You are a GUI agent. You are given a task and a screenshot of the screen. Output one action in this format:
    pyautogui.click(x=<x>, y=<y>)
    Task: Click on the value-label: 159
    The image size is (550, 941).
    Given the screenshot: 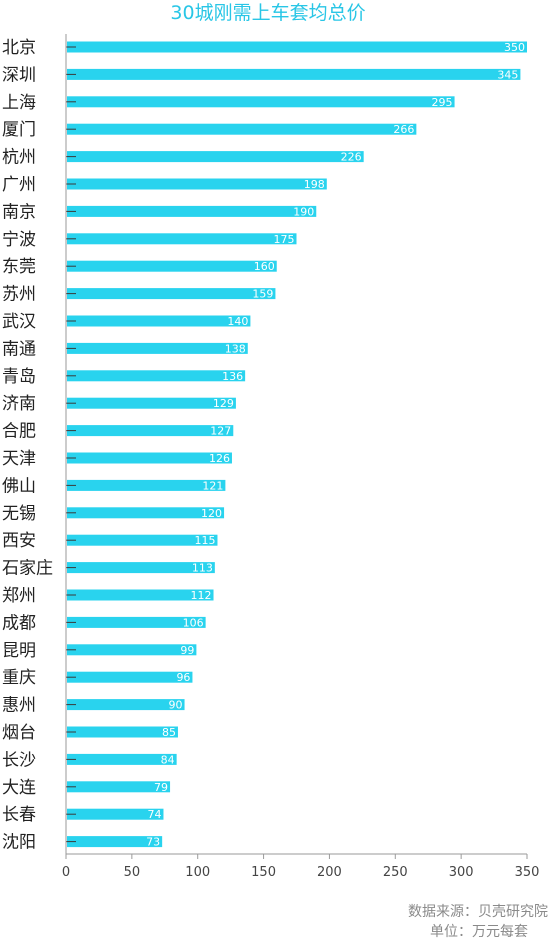 What is the action you would take?
    pyautogui.click(x=262, y=294)
    